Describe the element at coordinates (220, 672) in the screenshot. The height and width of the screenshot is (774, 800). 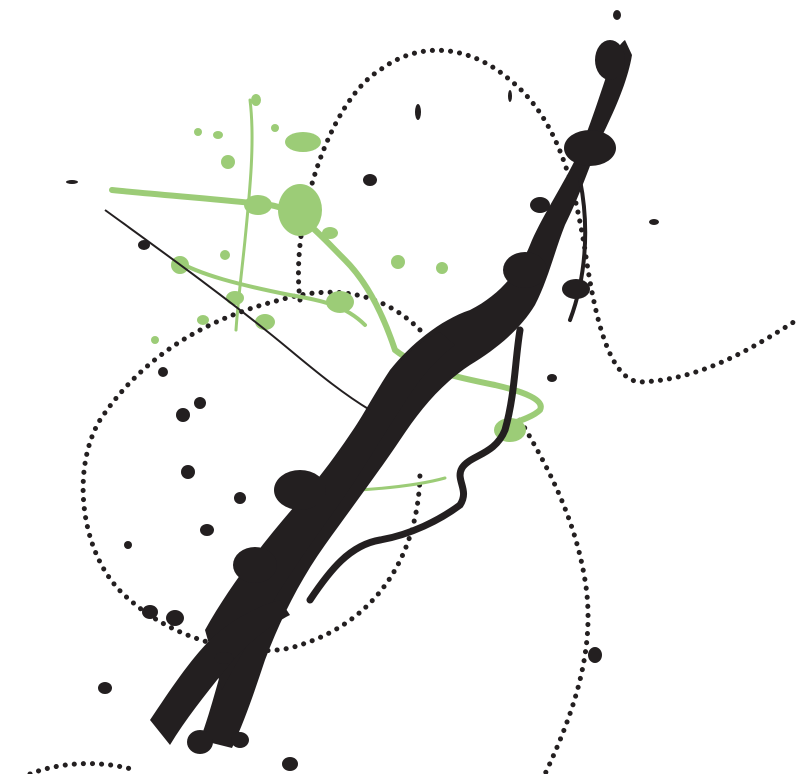
I see `black-lower-fan` at that location.